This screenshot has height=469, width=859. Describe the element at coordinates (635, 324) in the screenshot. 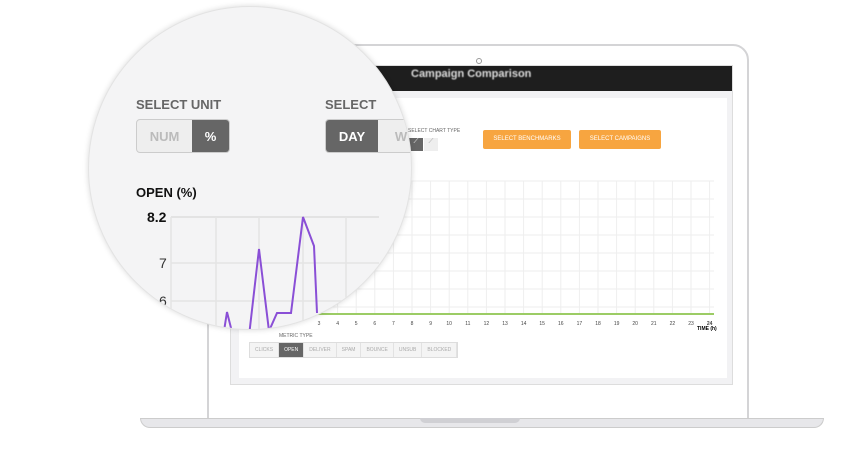

I see `x-tick: 20` at that location.